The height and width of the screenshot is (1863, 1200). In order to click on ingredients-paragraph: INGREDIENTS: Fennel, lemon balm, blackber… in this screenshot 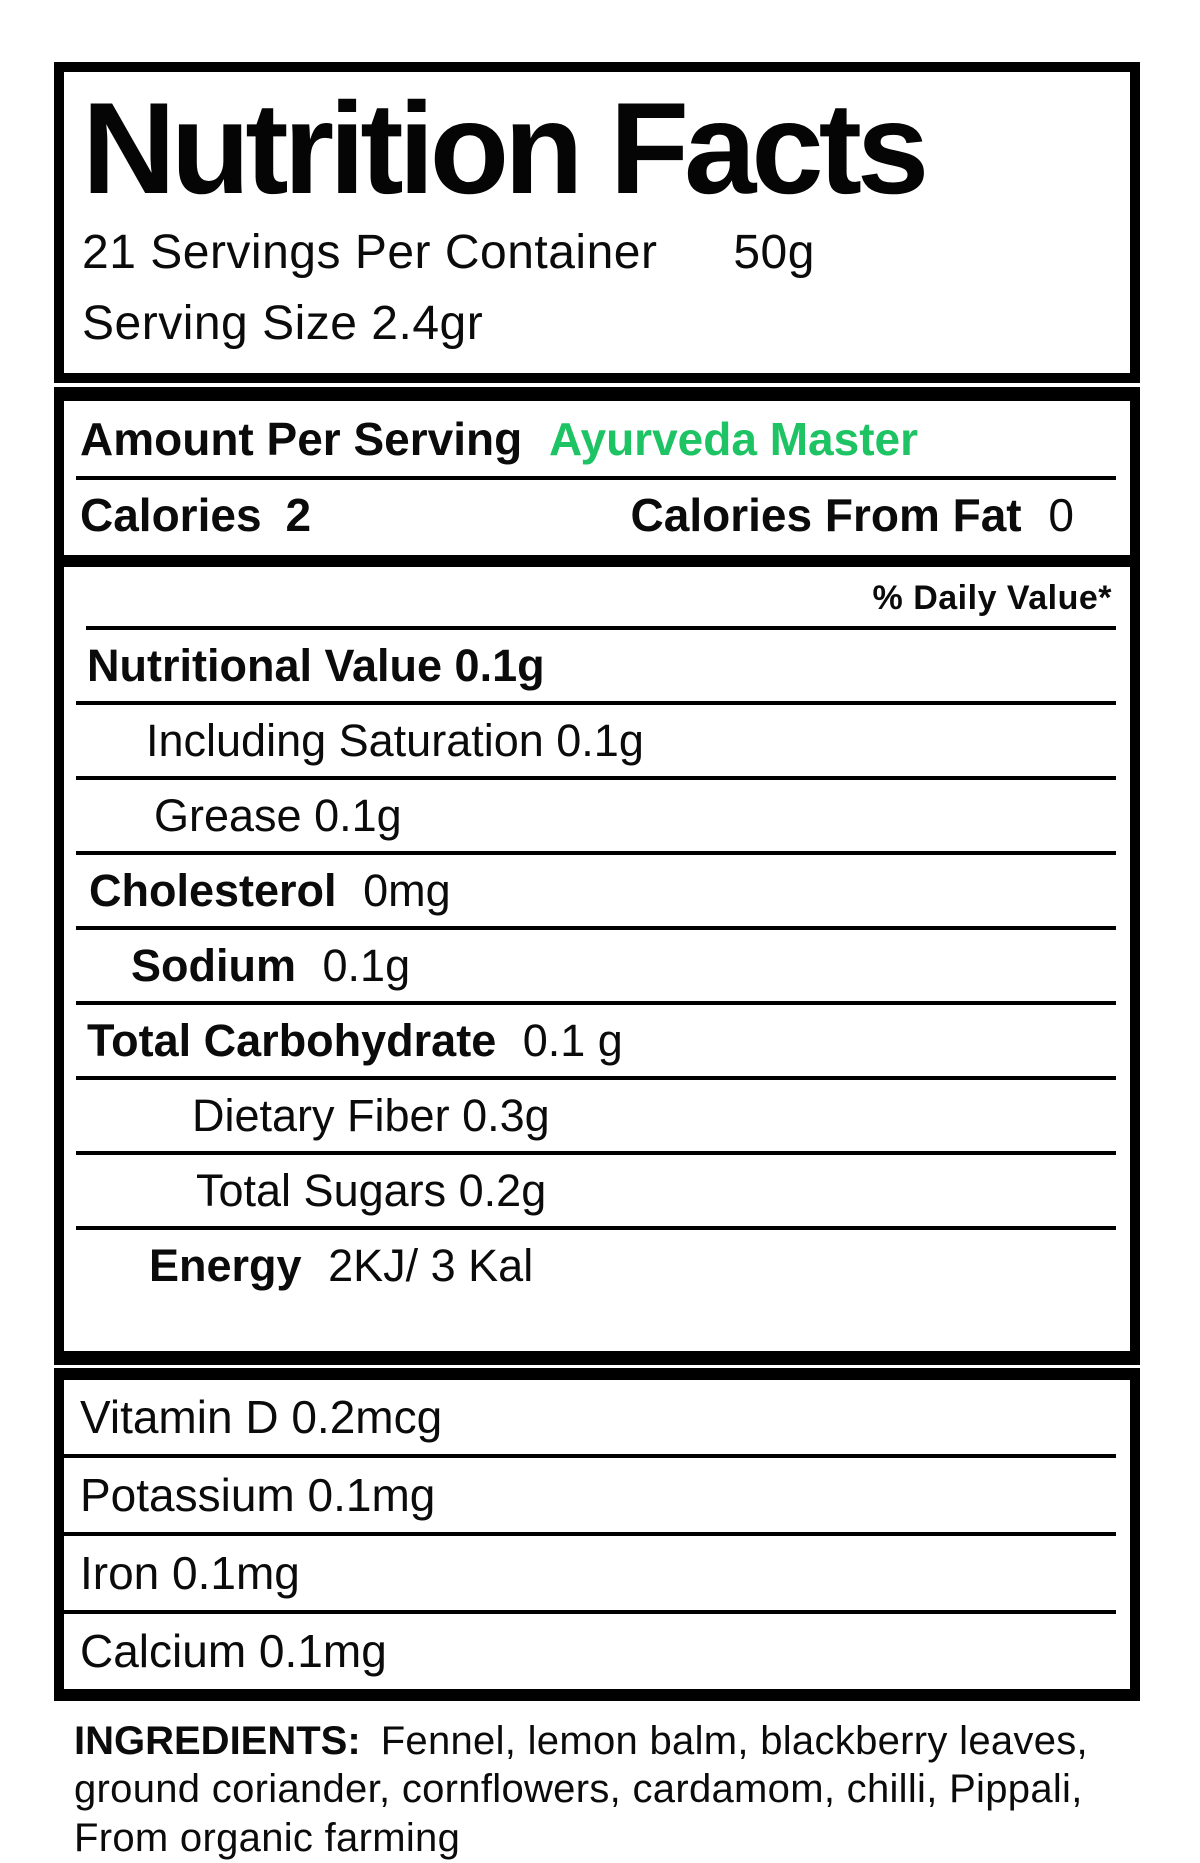, I will do `click(607, 1790)`.